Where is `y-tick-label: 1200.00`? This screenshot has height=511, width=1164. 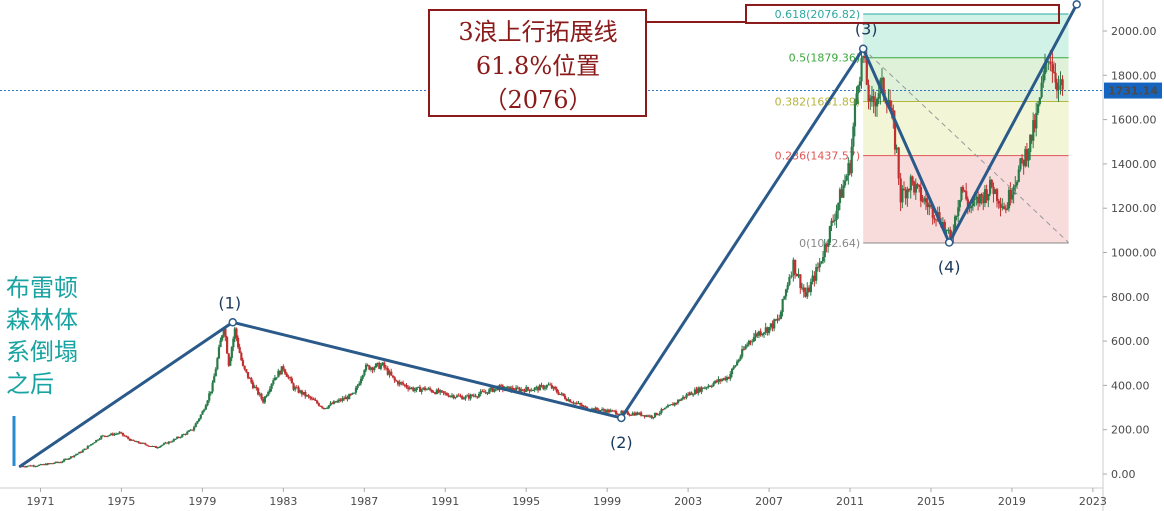
y-tick-label: 1200.00 is located at coordinates (1134, 208).